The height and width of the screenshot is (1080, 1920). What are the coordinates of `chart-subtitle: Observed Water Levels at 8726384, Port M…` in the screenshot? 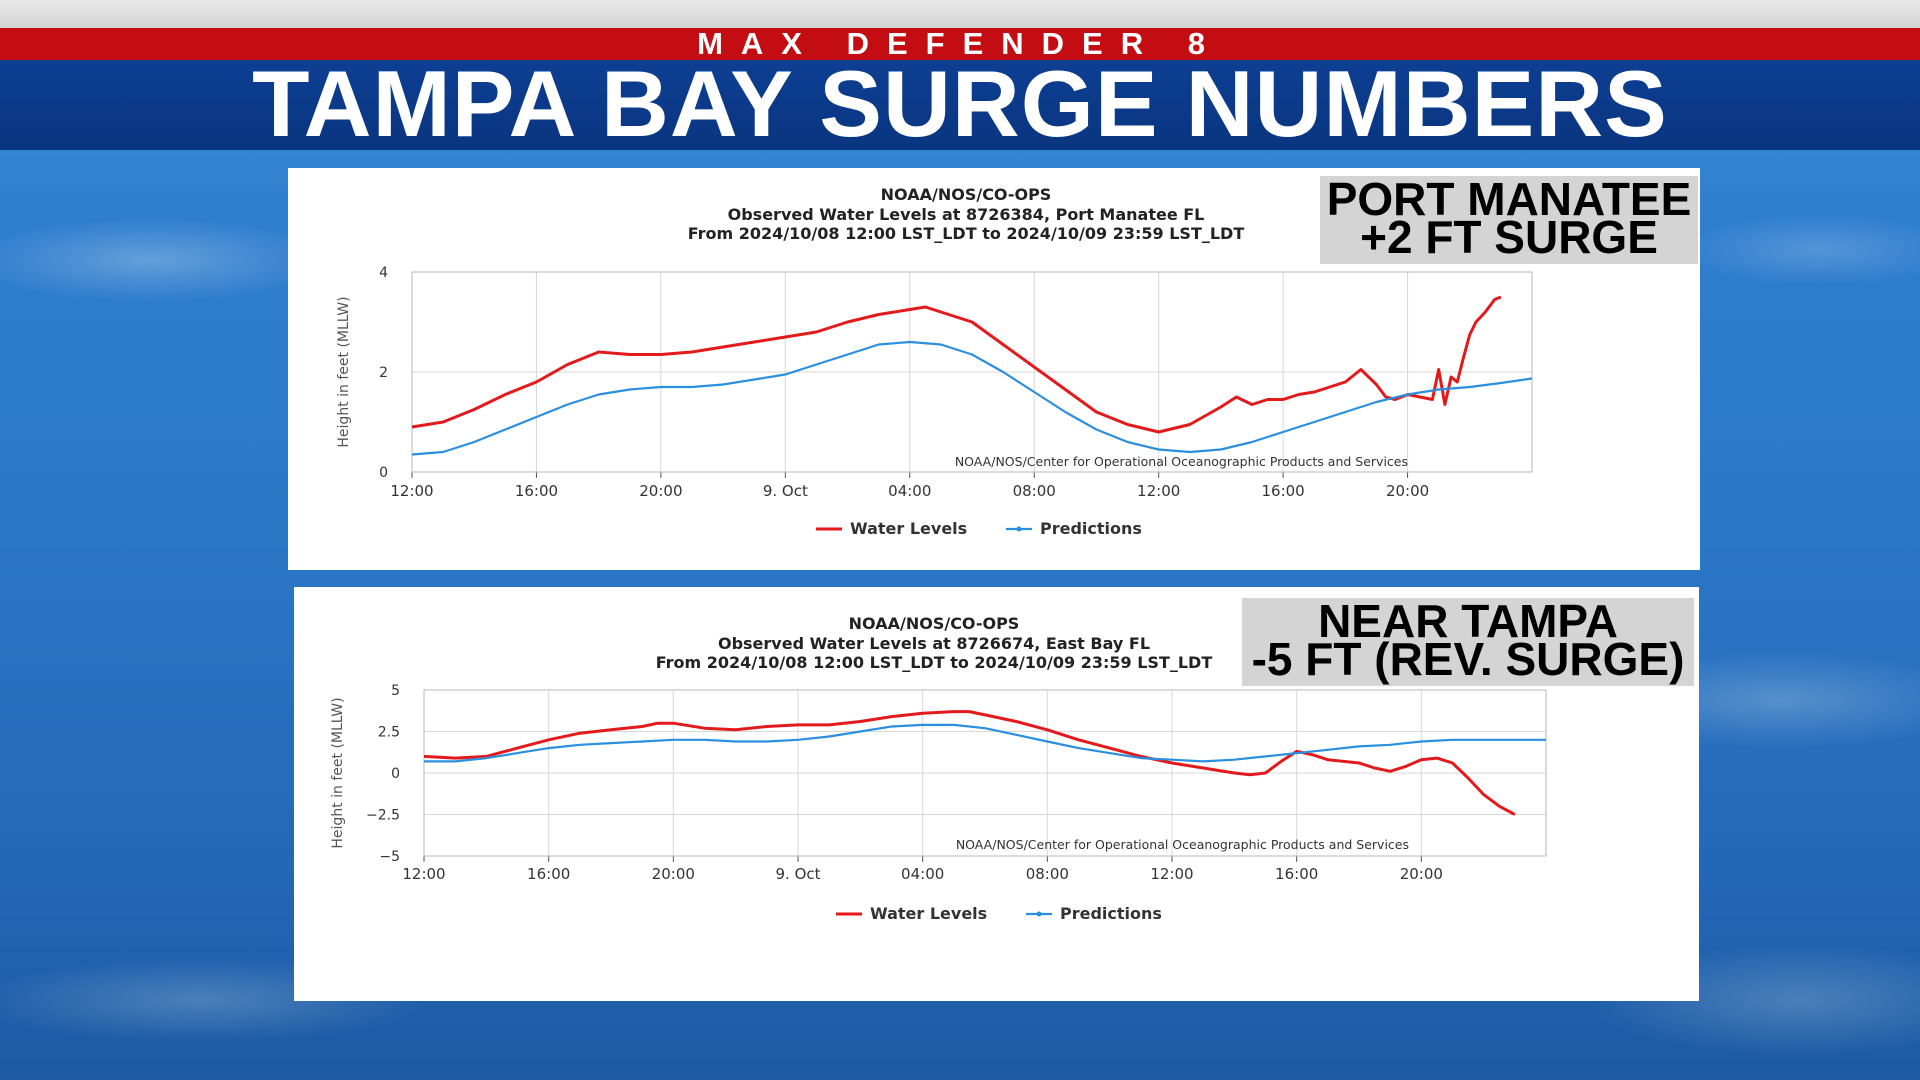 It's located at (966, 214).